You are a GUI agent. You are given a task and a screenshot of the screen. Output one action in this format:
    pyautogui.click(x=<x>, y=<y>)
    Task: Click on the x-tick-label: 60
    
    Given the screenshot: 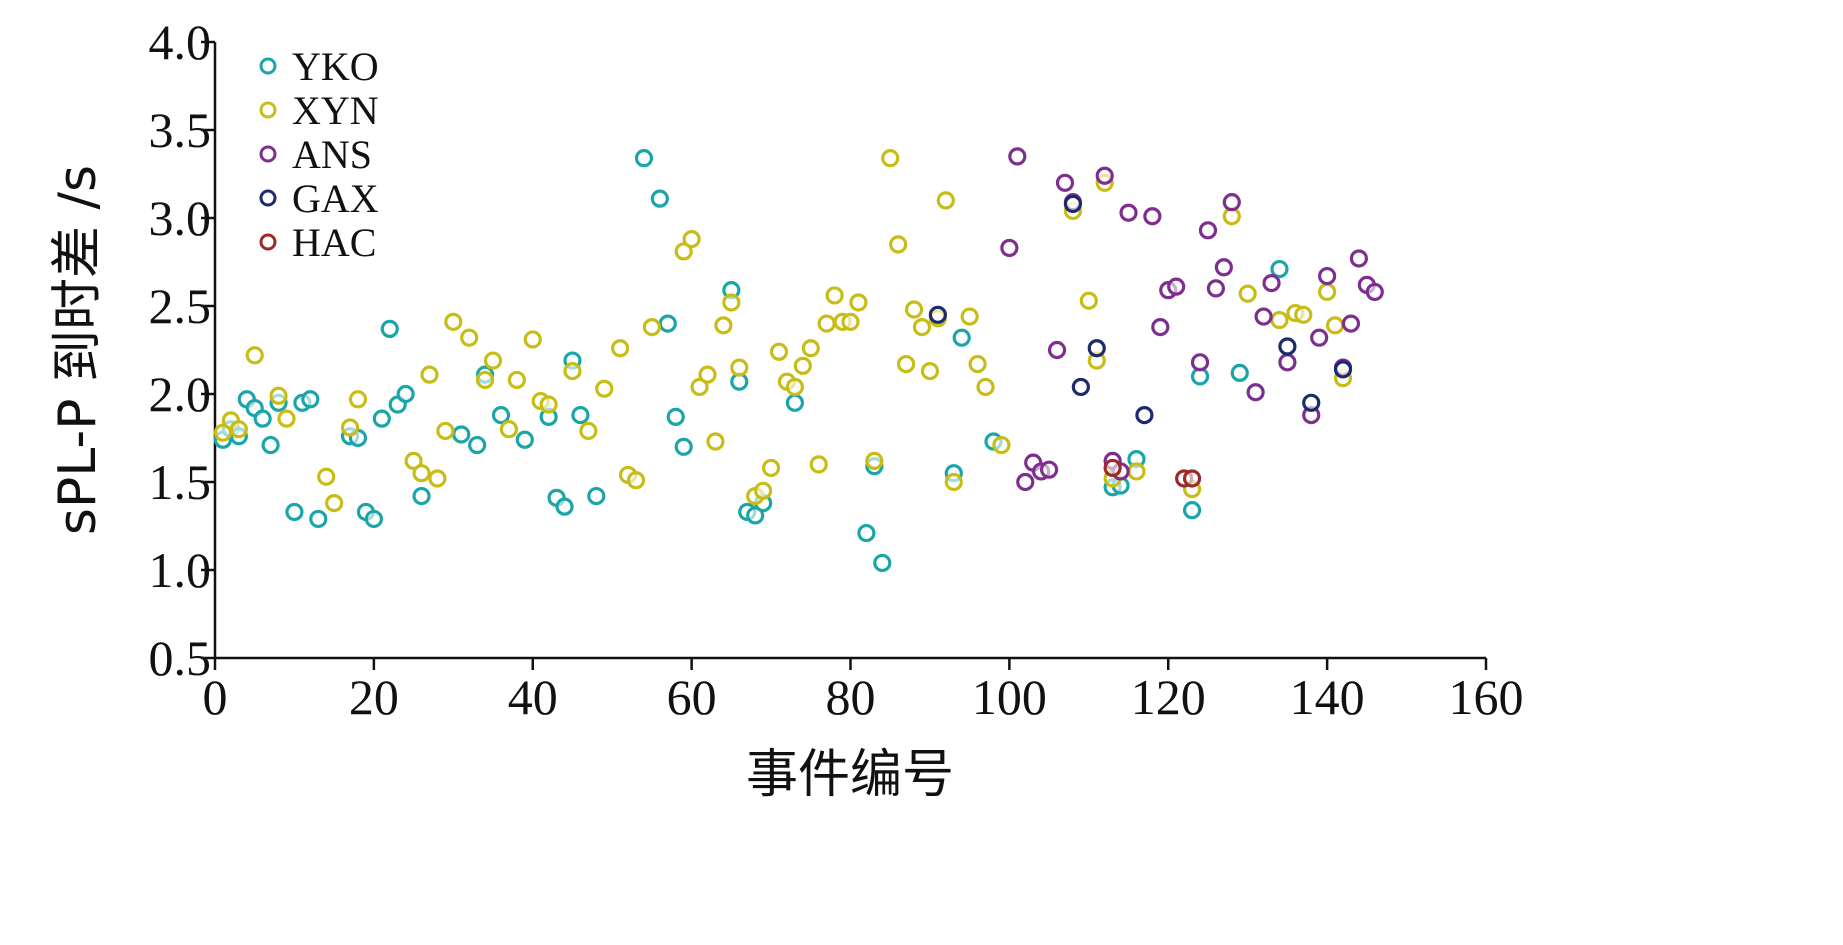 What is the action you would take?
    pyautogui.click(x=692, y=697)
    